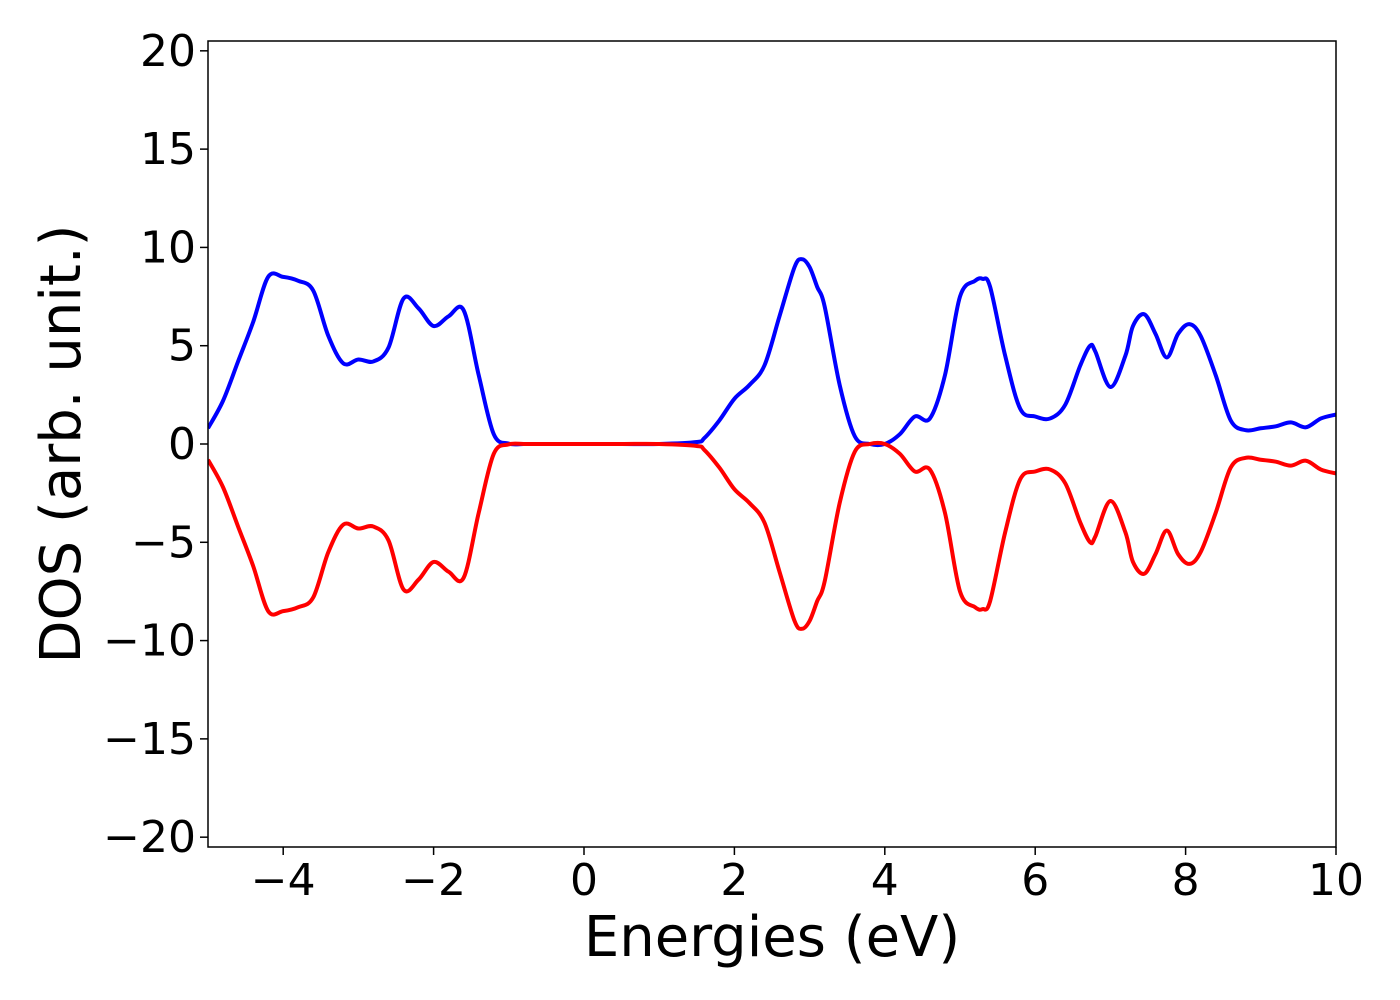  Describe the element at coordinates (182, 444) in the screenshot. I see `y-tick-label: 0` at that location.